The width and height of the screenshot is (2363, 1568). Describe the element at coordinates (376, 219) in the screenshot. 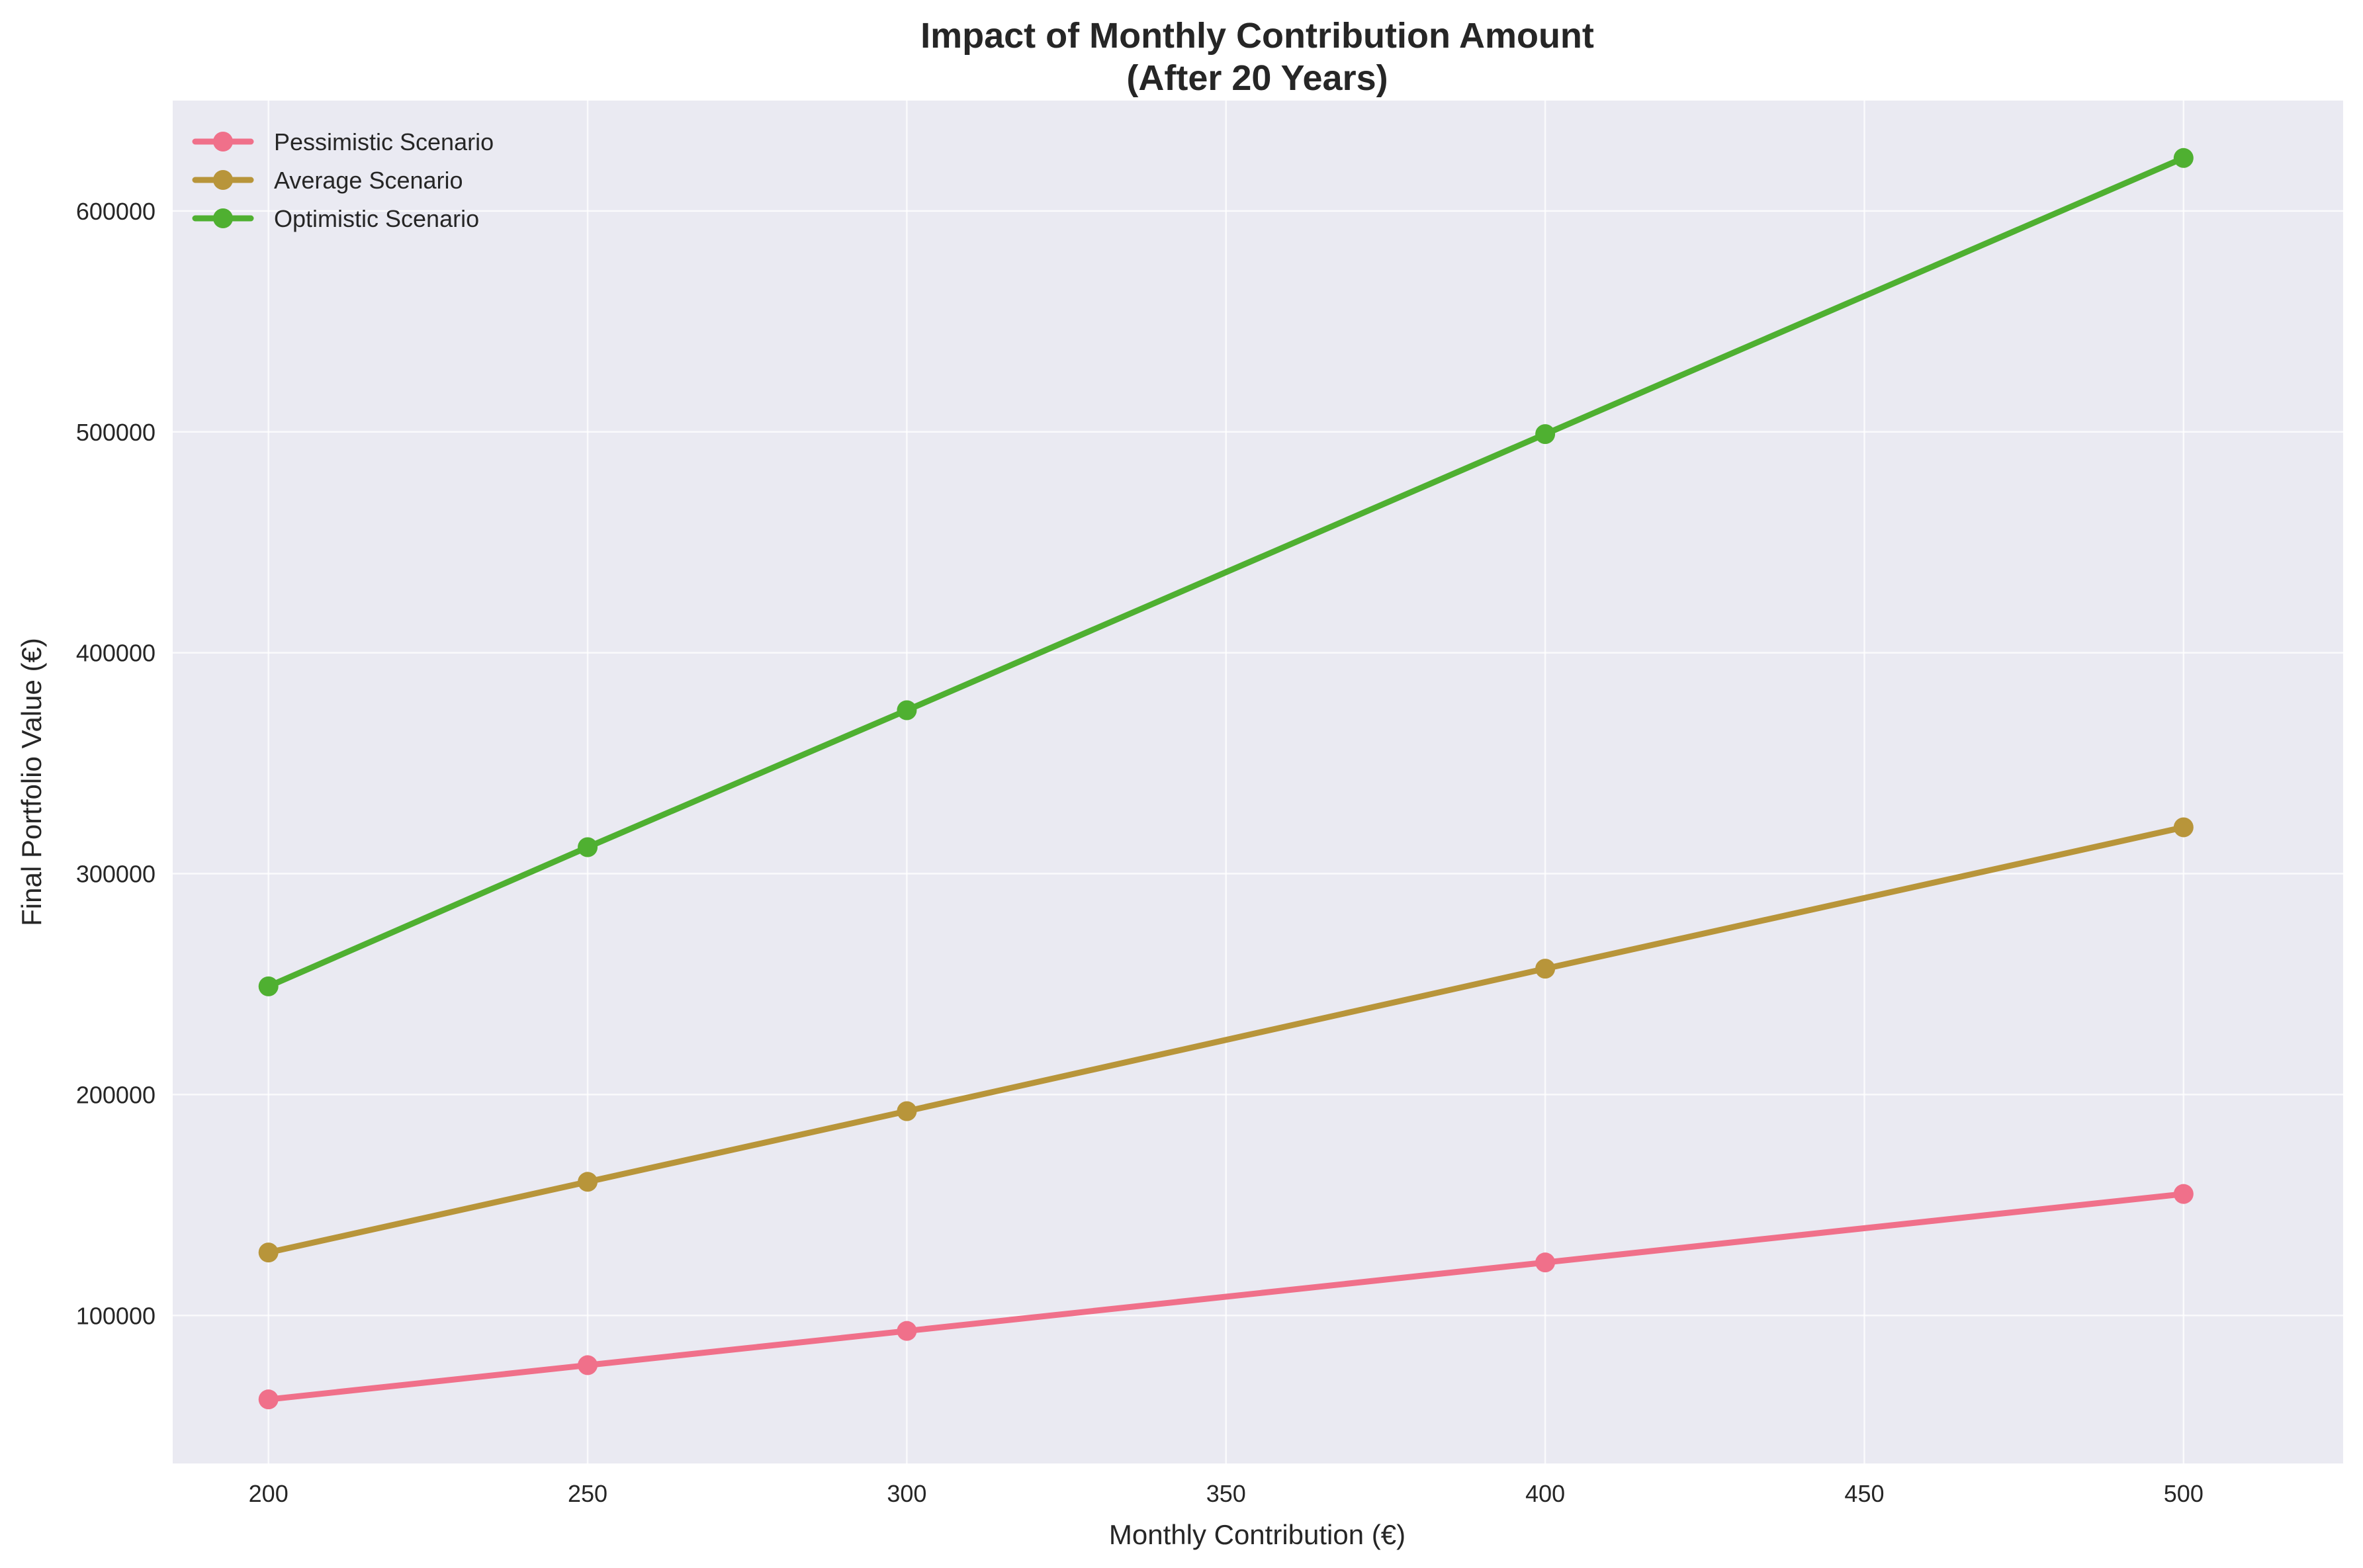

I see `legend-label: Optimistic Scenario` at that location.